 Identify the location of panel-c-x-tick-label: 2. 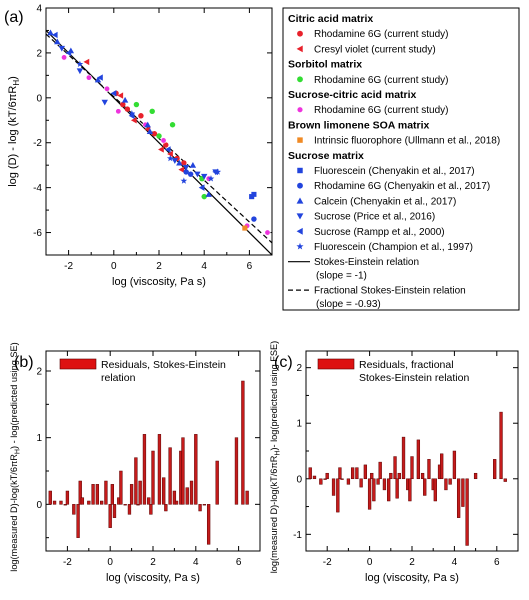
(412, 562).